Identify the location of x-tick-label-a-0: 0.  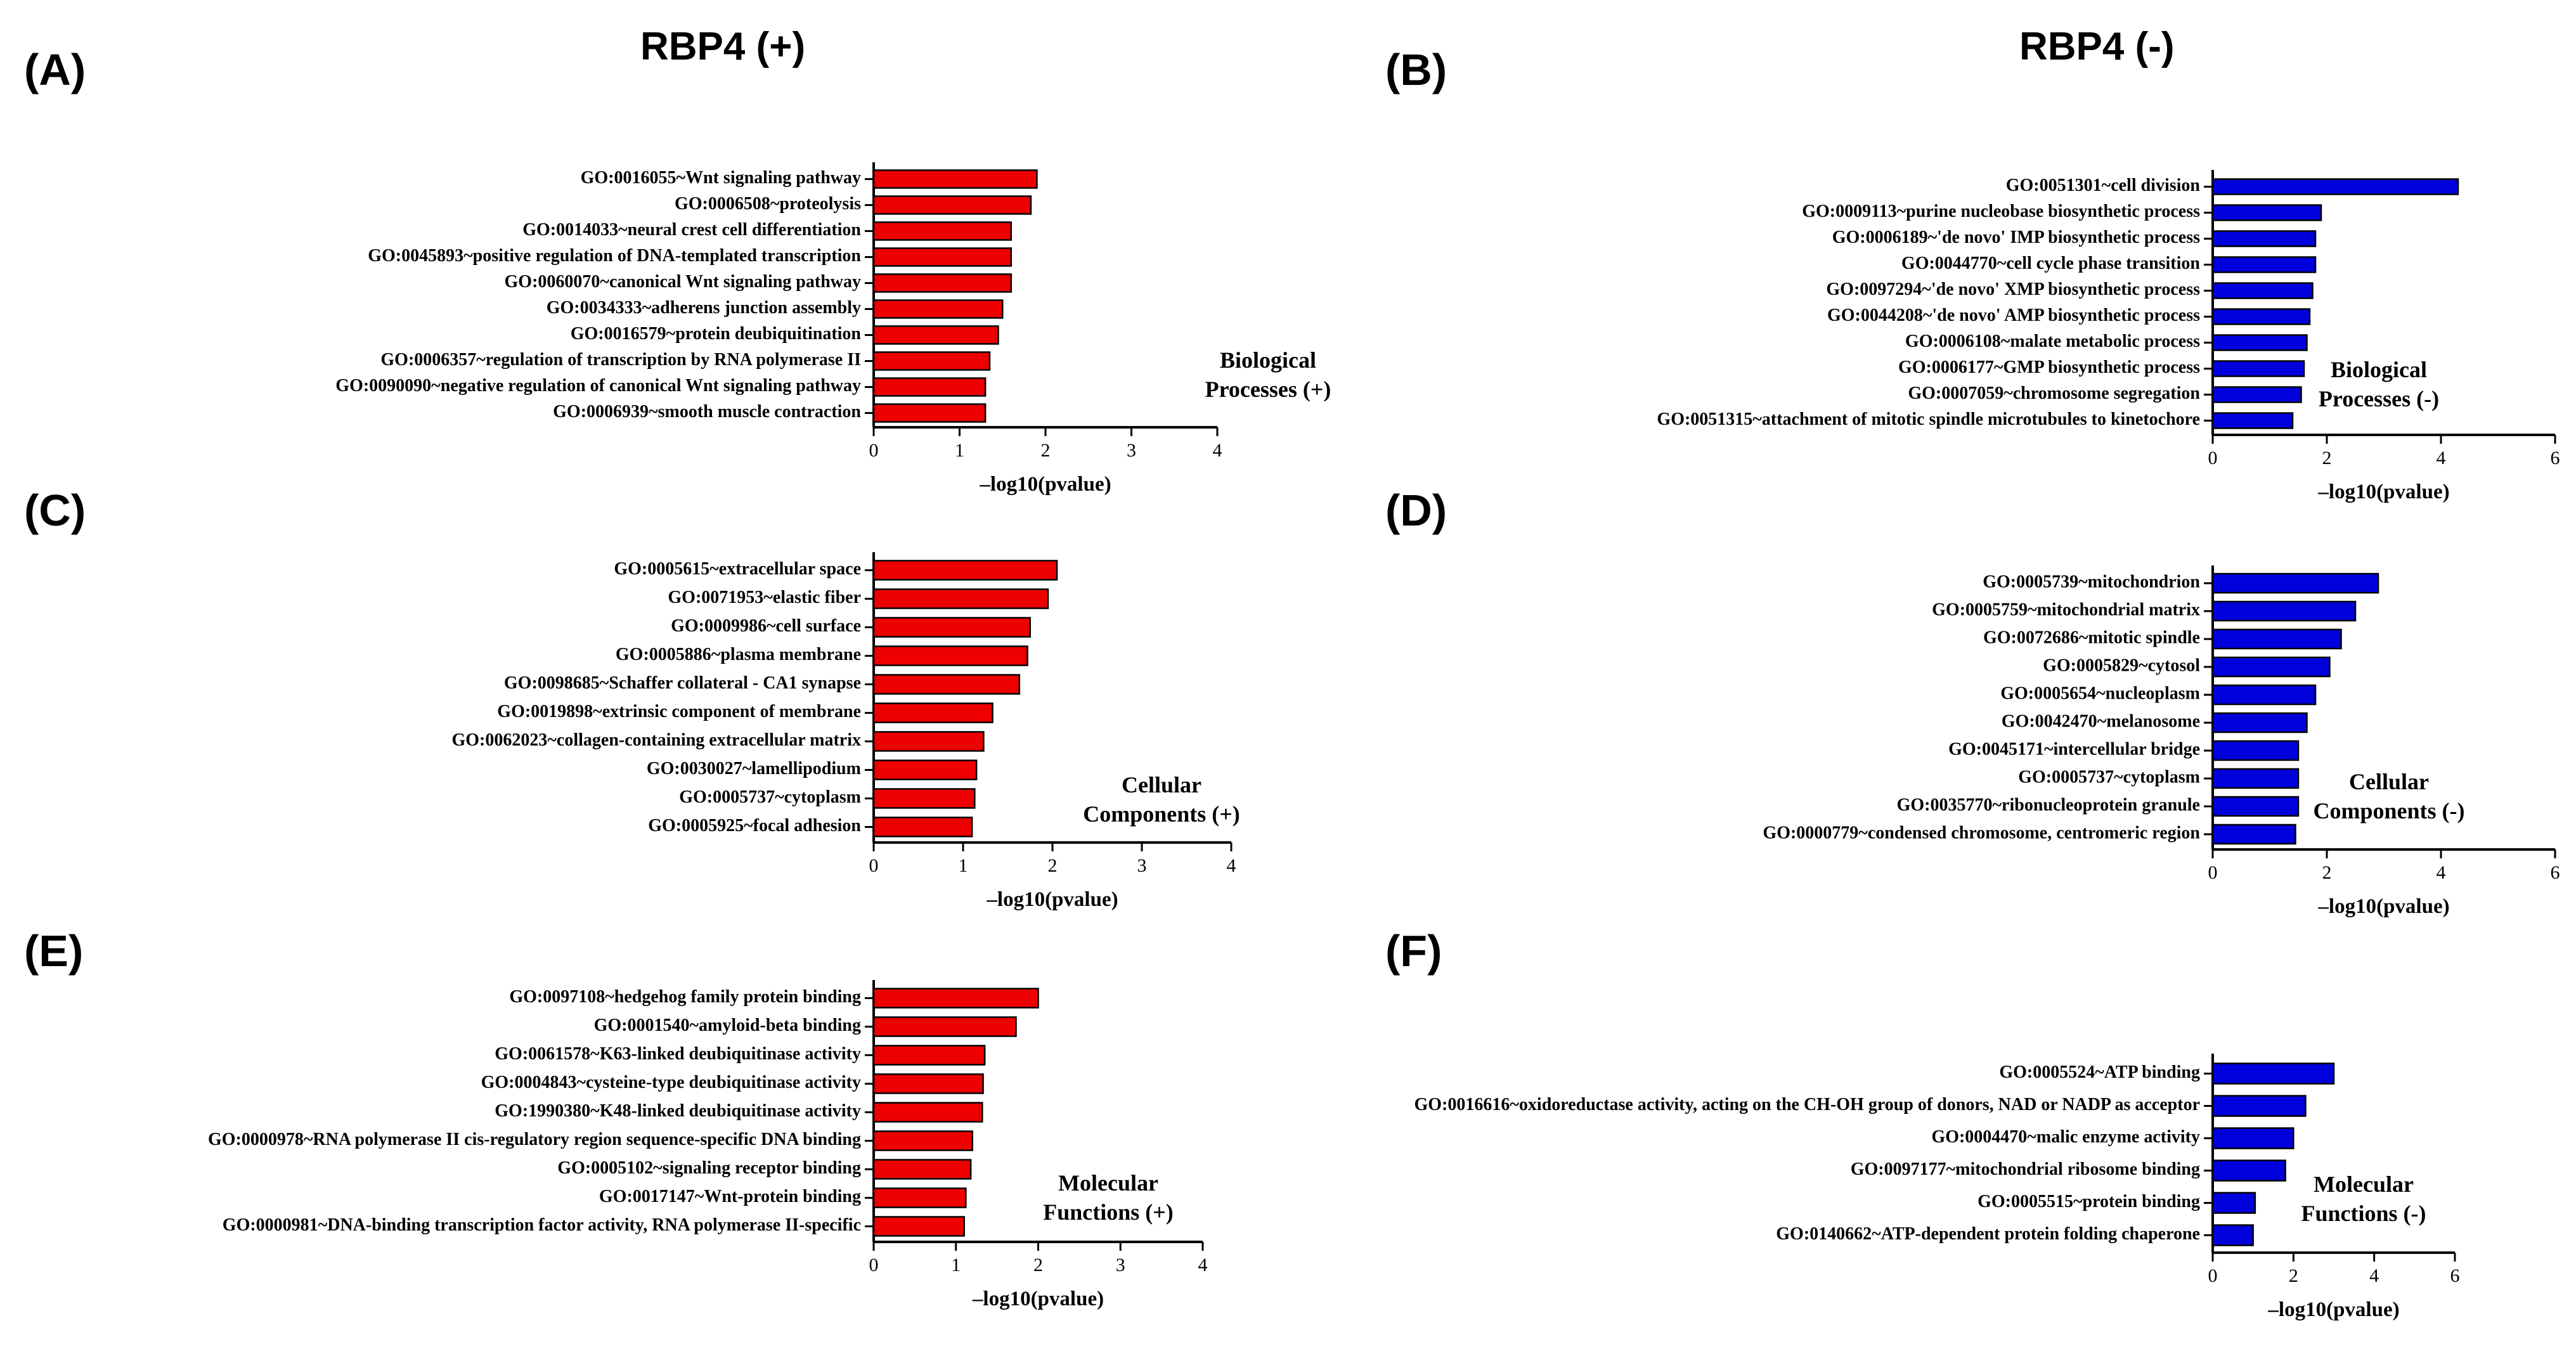
(874, 450).